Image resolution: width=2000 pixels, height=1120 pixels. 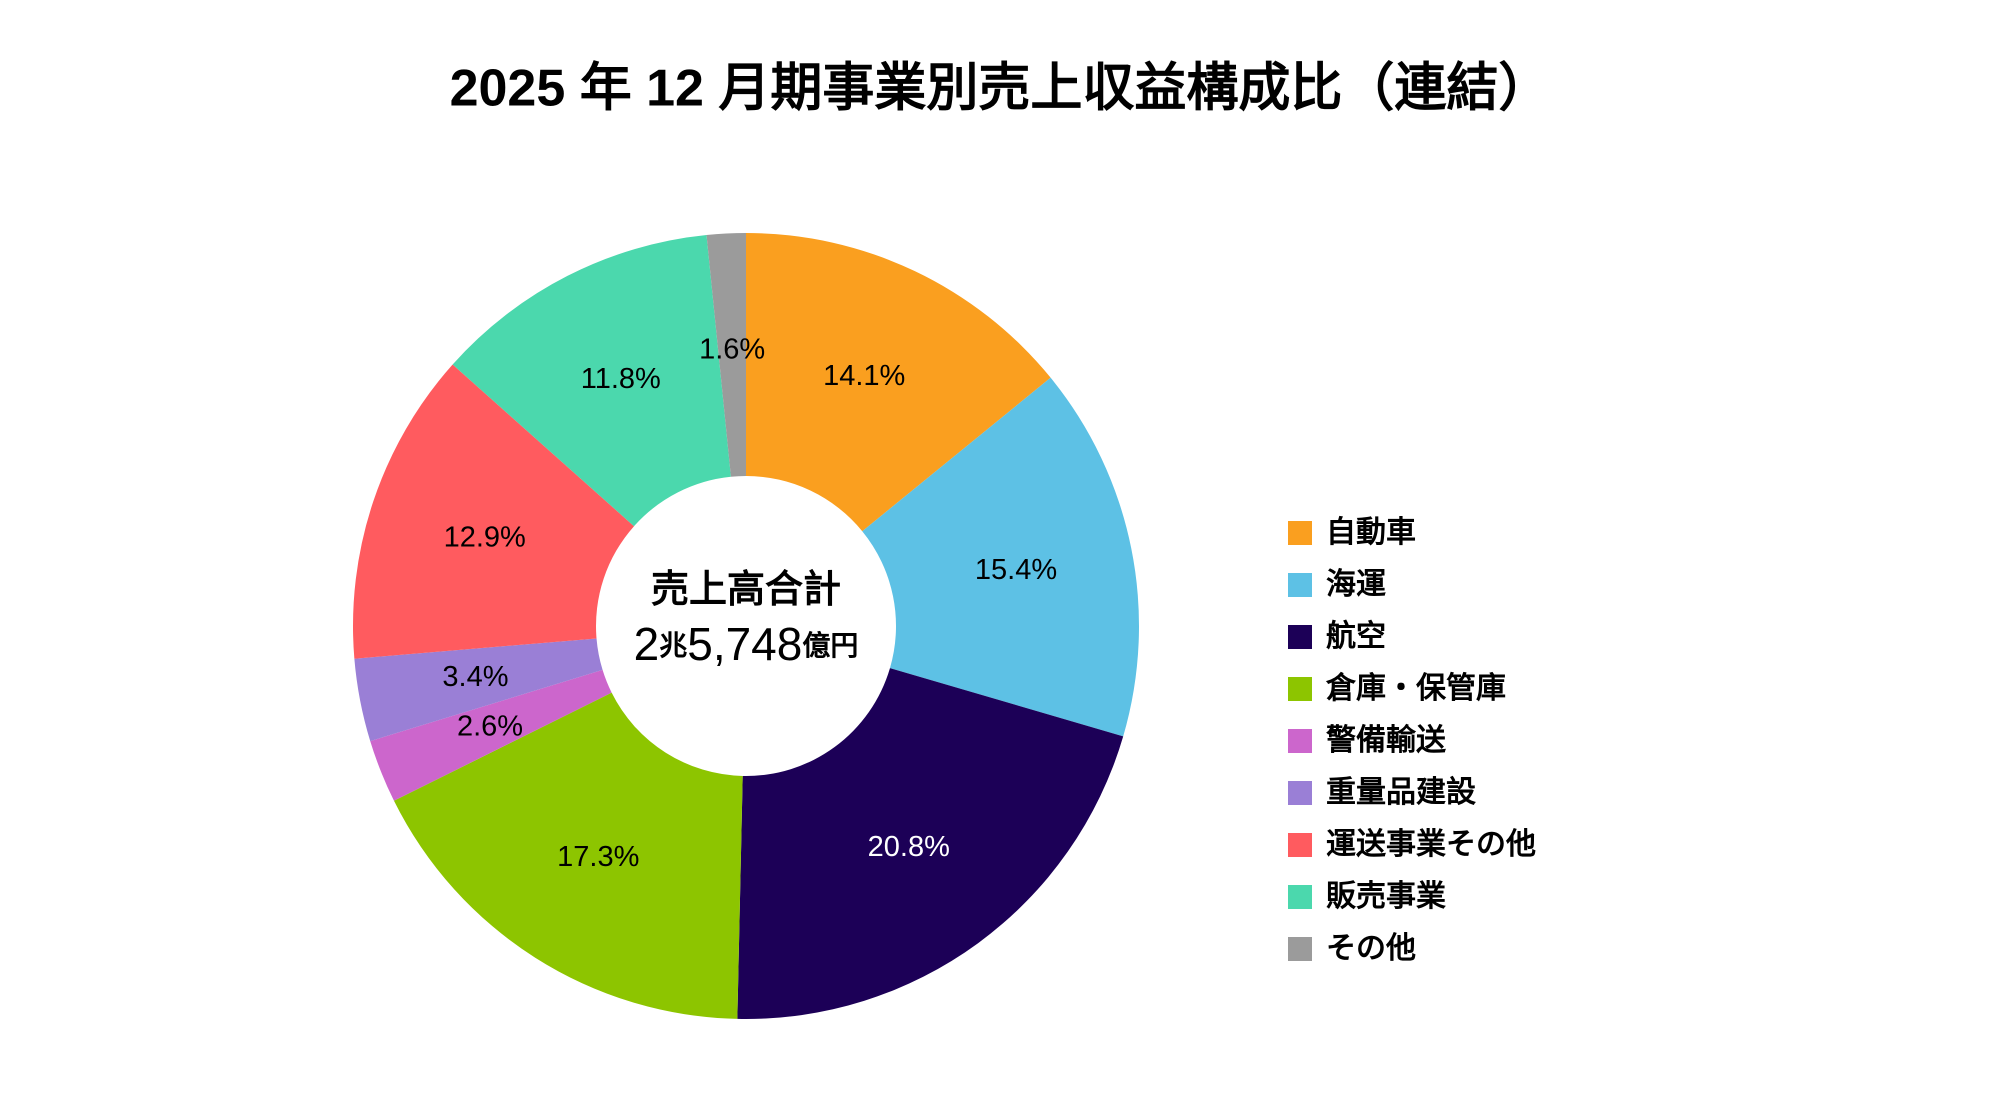 What do you see at coordinates (1431, 844) in the screenshot?
I see `legend-label: 運送事業その他` at bounding box center [1431, 844].